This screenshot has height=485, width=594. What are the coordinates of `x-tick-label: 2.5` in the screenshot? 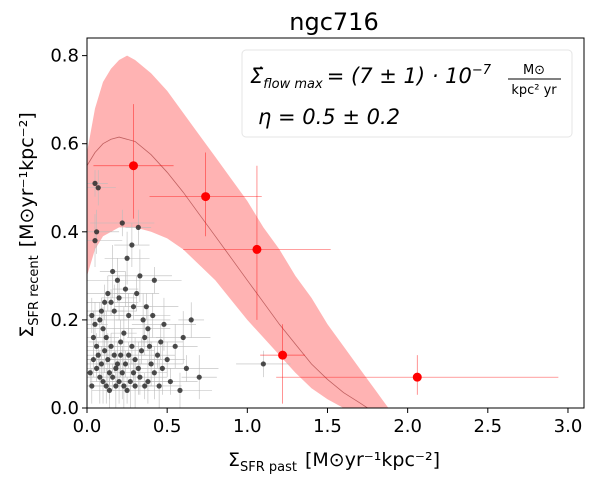 It's located at (487, 426).